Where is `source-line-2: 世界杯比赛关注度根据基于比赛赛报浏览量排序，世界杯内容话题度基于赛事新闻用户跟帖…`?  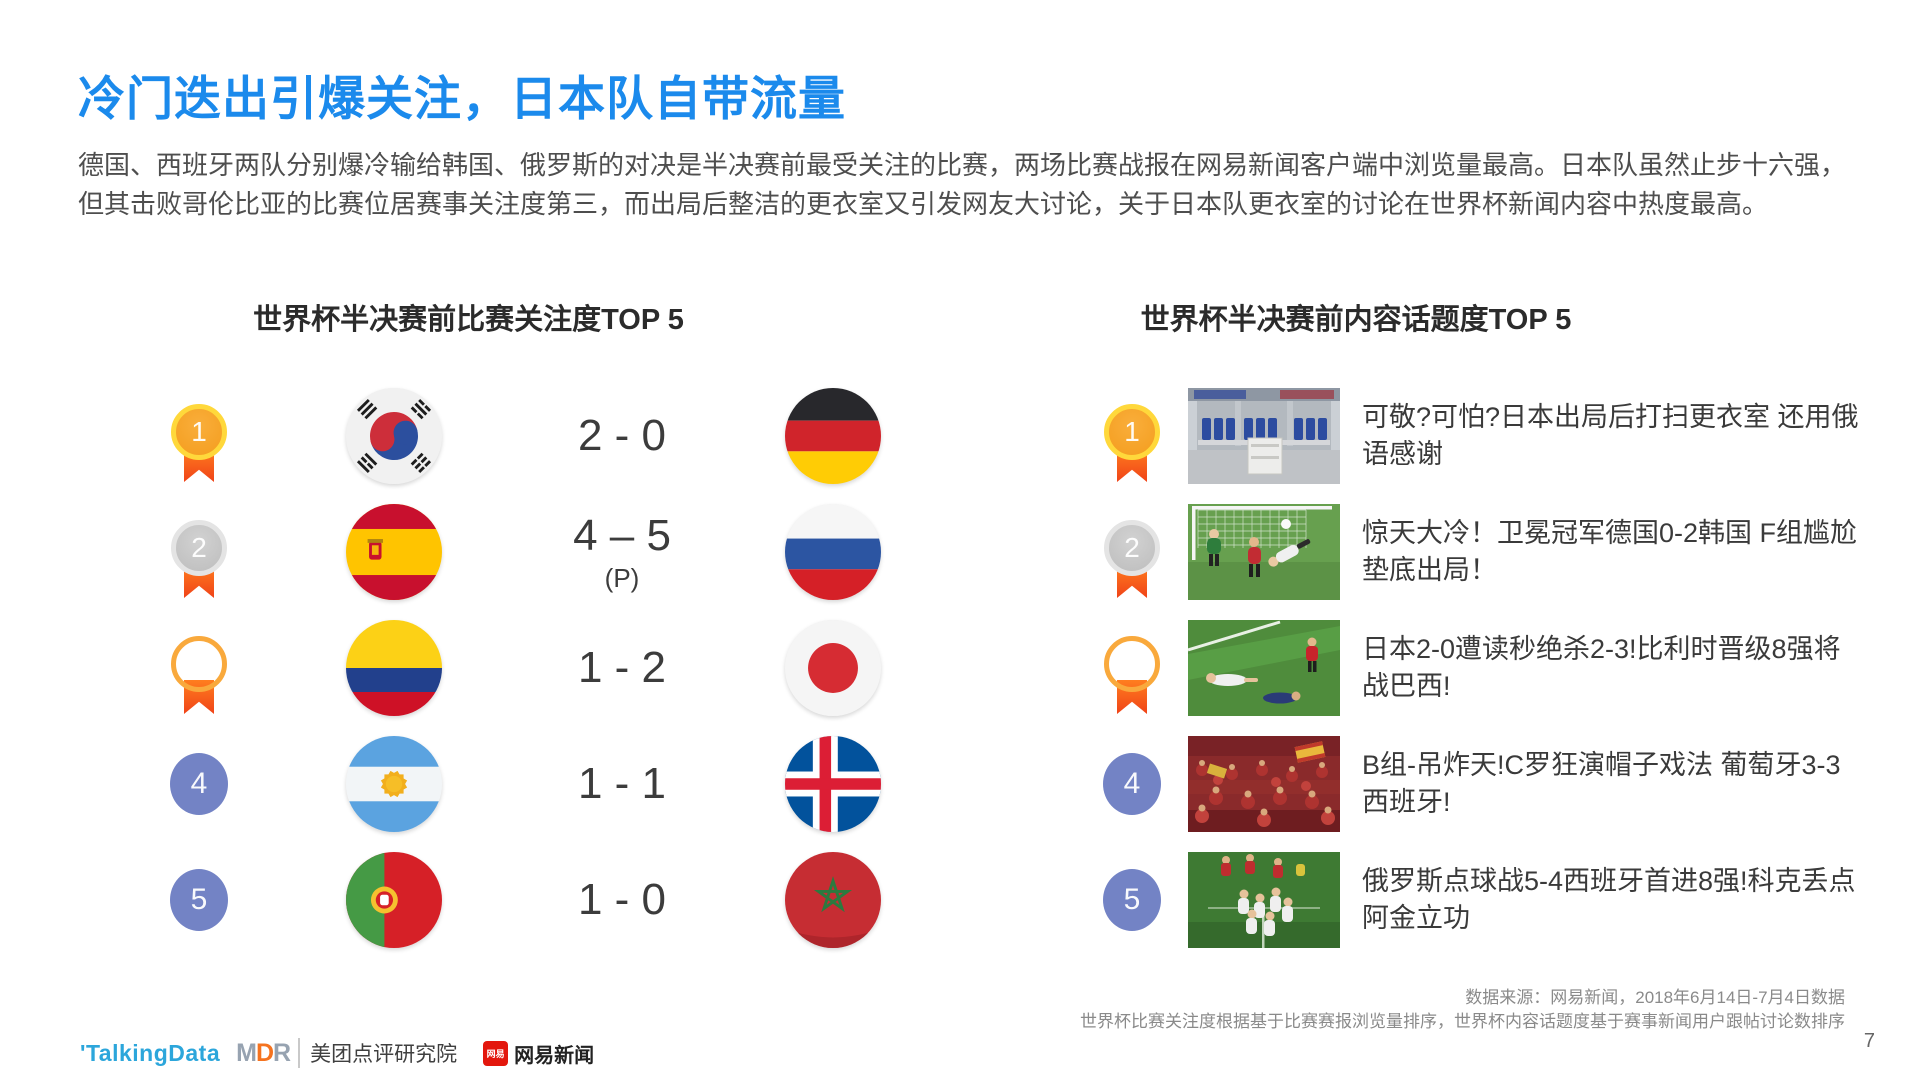 source-line-2: 世界杯比赛关注度根据基于比赛赛报浏览量排序，世界杯内容话题度基于赛事新闻用户跟帖… is located at coordinates (1462, 1021).